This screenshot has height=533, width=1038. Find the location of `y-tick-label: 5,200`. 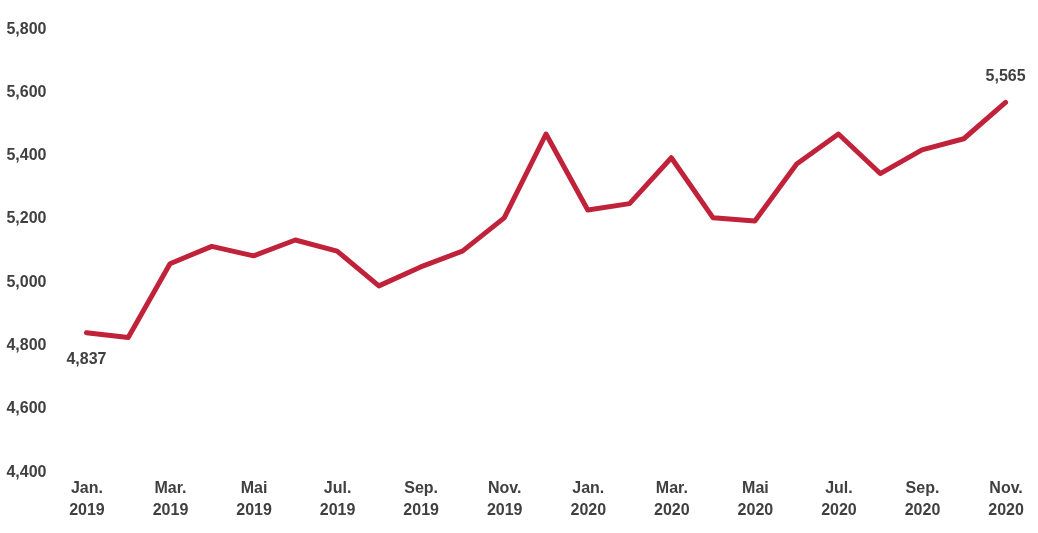

y-tick-label: 5,200 is located at coordinates (26, 218).